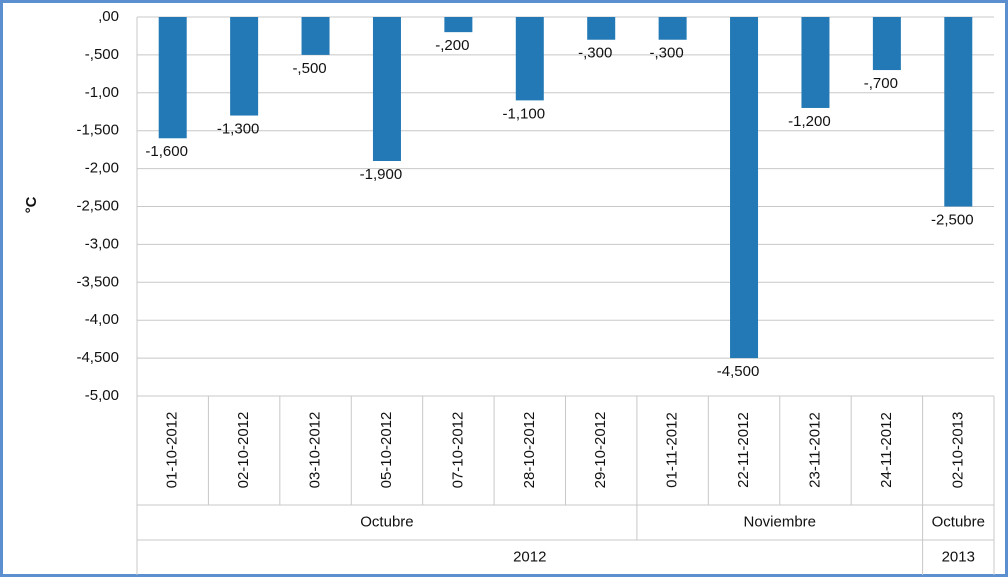  What do you see at coordinates (958, 556) in the screenshot?
I see `year-label: 2013` at bounding box center [958, 556].